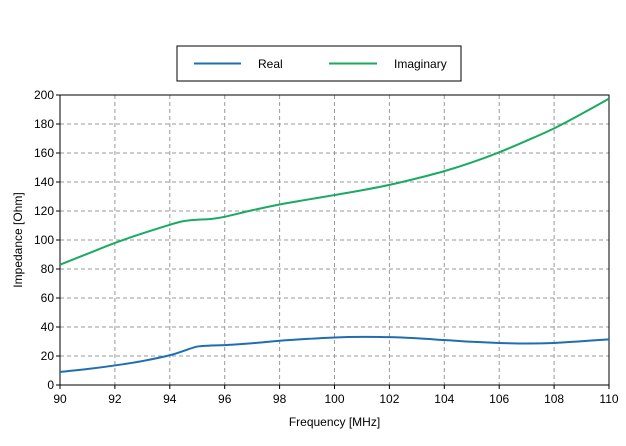 Image resolution: width=626 pixels, height=446 pixels. I want to click on y-tick-label: 60, so click(48, 298).